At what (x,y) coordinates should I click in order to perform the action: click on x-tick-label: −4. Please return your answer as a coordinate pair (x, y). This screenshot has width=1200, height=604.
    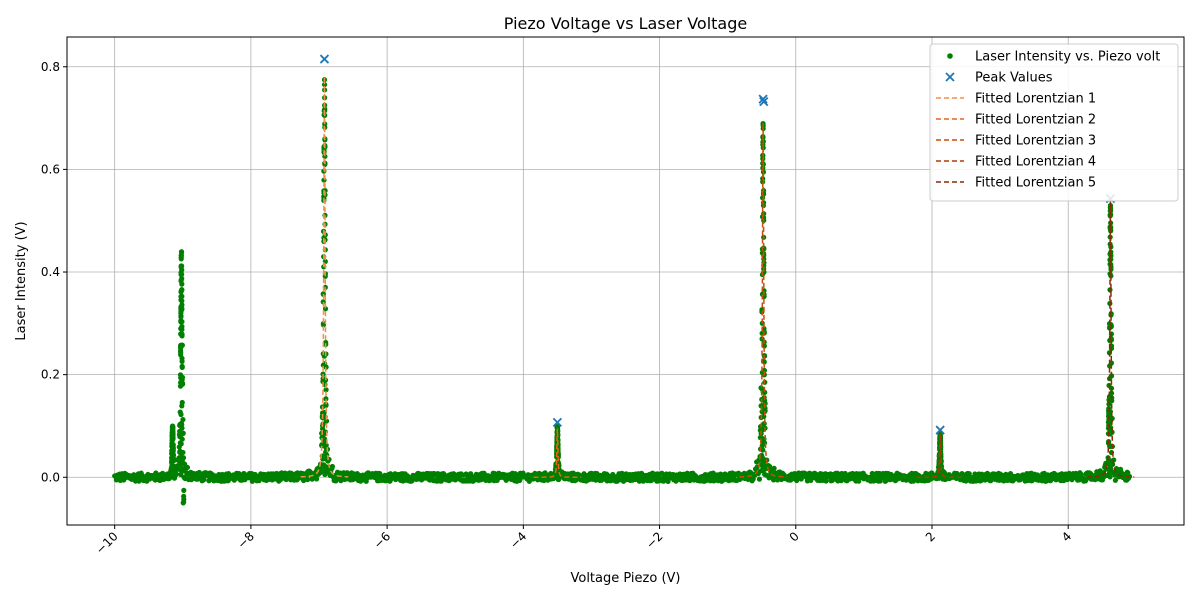
    Looking at the image, I should click on (518, 540).